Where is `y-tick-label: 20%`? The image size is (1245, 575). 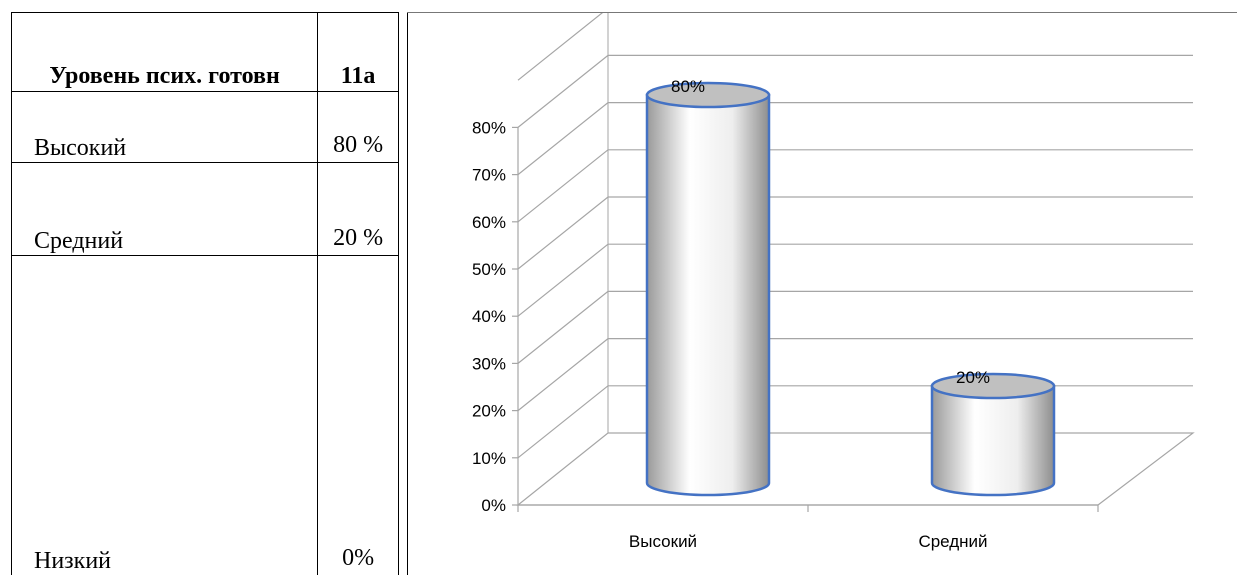 y-tick-label: 20% is located at coordinates (489, 411).